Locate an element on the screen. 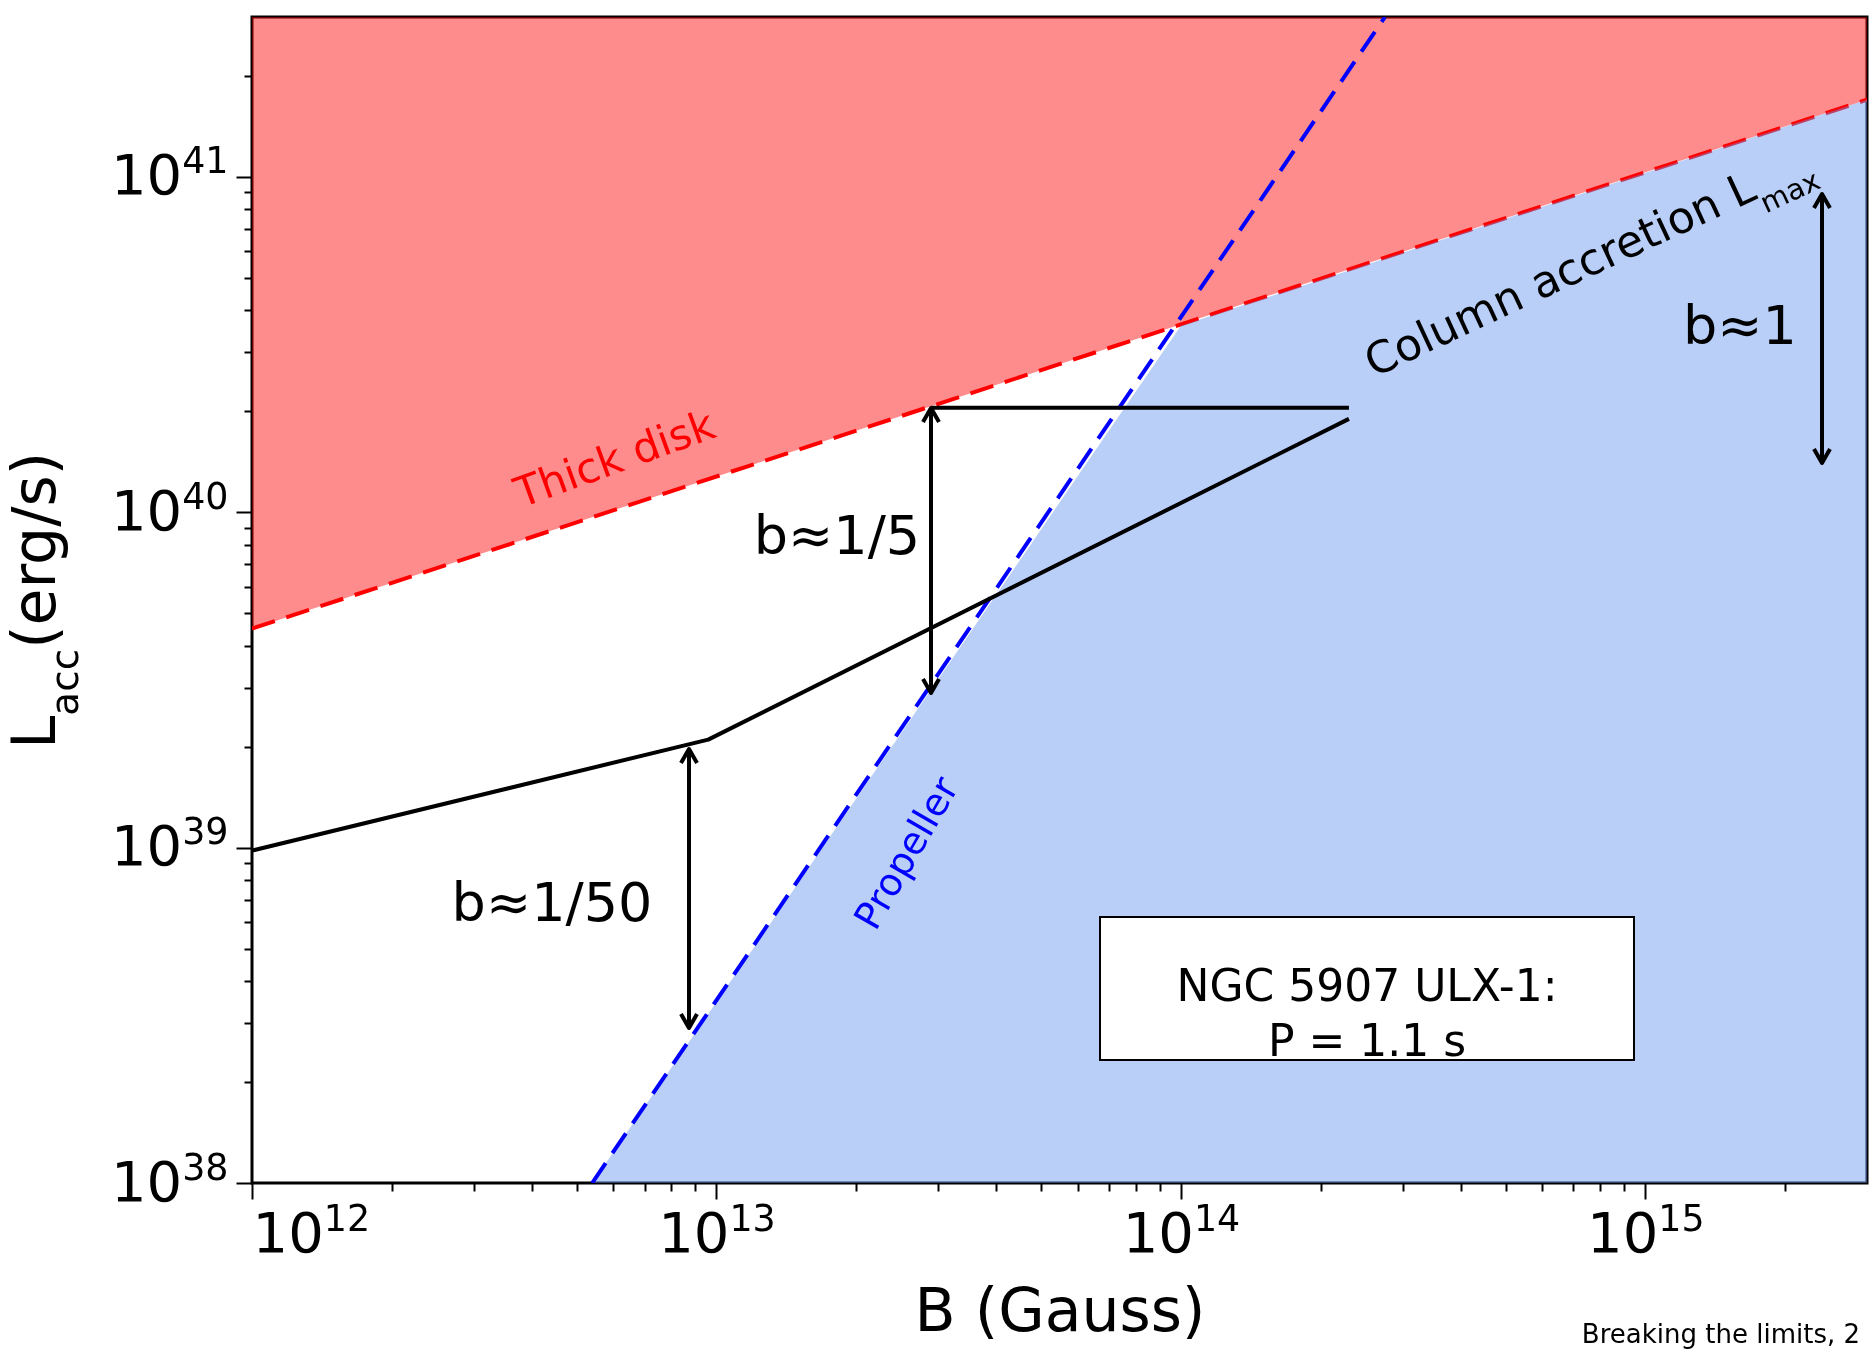 The height and width of the screenshot is (1365, 1873). x-axis-title: B (Gauss) is located at coordinates (1060, 1309).